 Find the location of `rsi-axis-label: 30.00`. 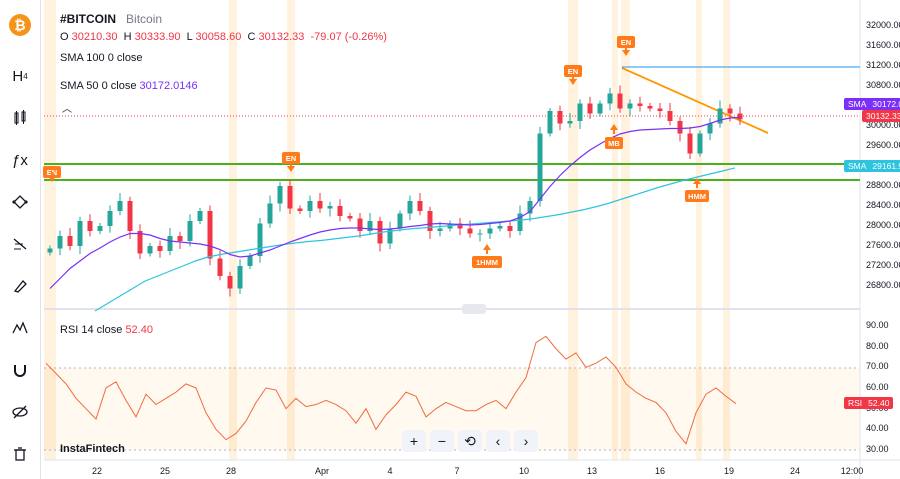

rsi-axis-label: 30.00 is located at coordinates (877, 449).